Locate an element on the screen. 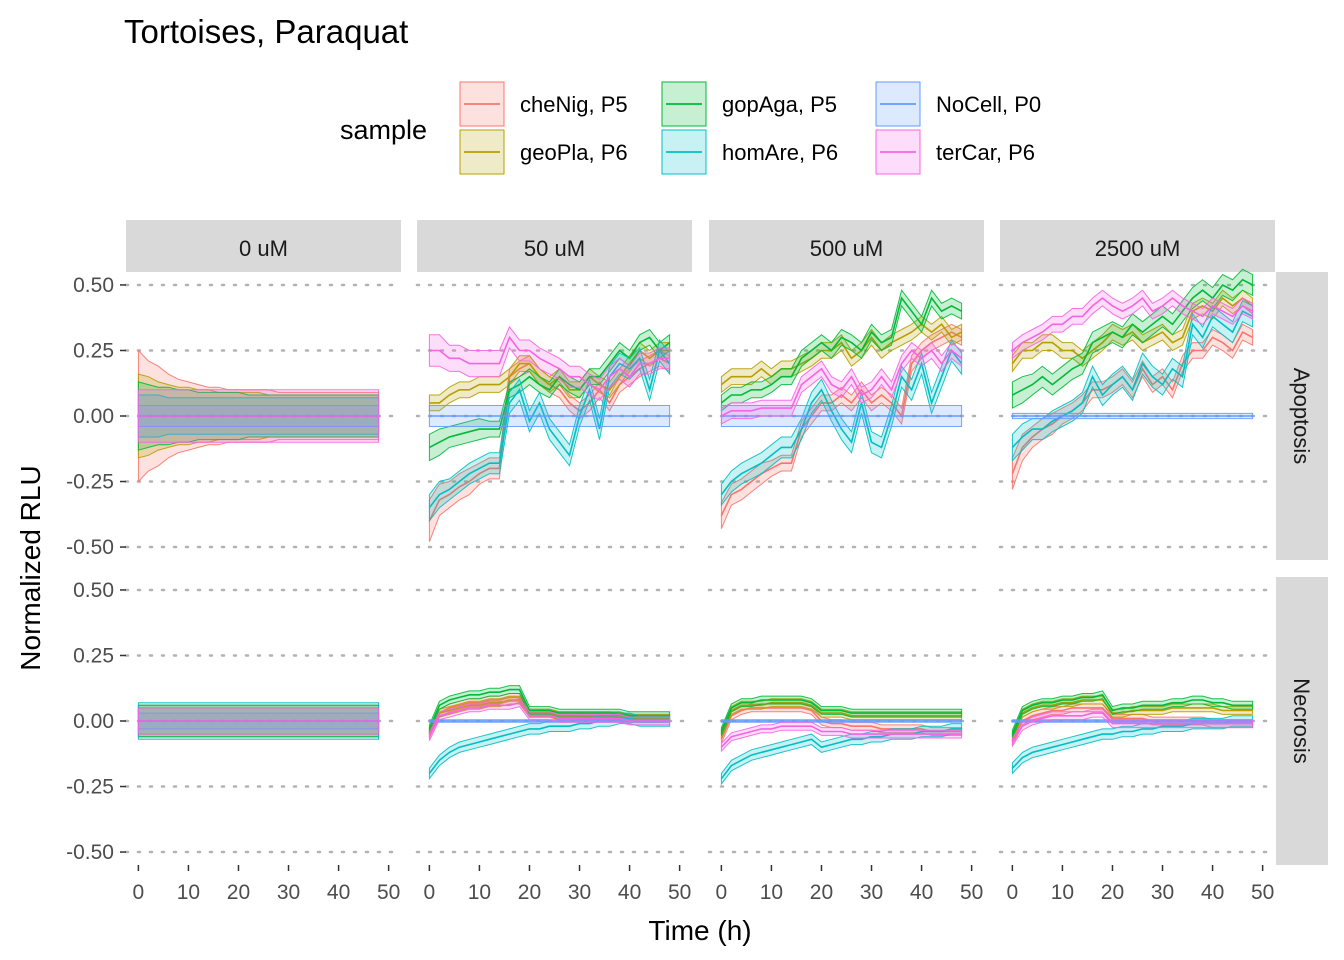 The image size is (1344, 960). facet-column-strips: 0 uM 50 uM 500 uM 2500 uM is located at coordinates (700, 246).